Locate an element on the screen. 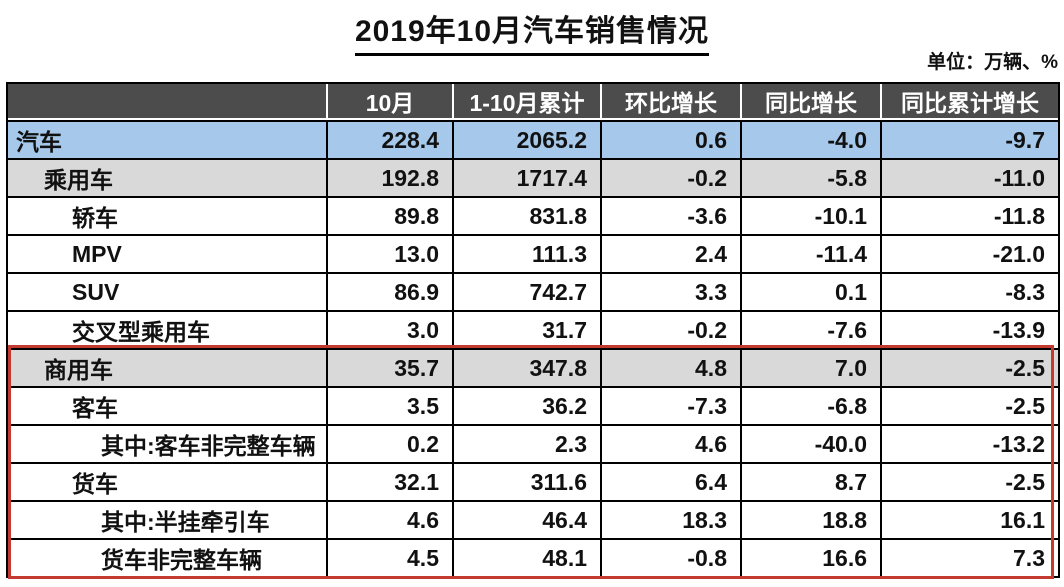 The height and width of the screenshot is (587, 1064). row-label: 轿车 is located at coordinates (168, 215).